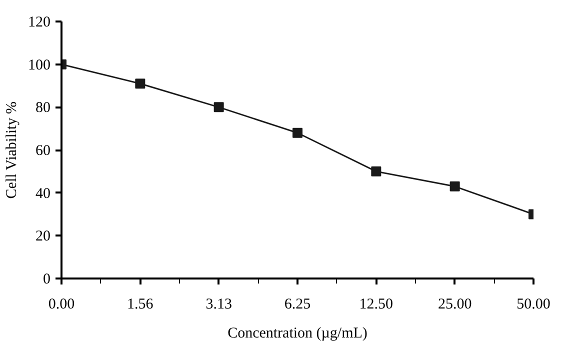  What do you see at coordinates (43, 108) in the screenshot?
I see `y-tick-label: 80` at bounding box center [43, 108].